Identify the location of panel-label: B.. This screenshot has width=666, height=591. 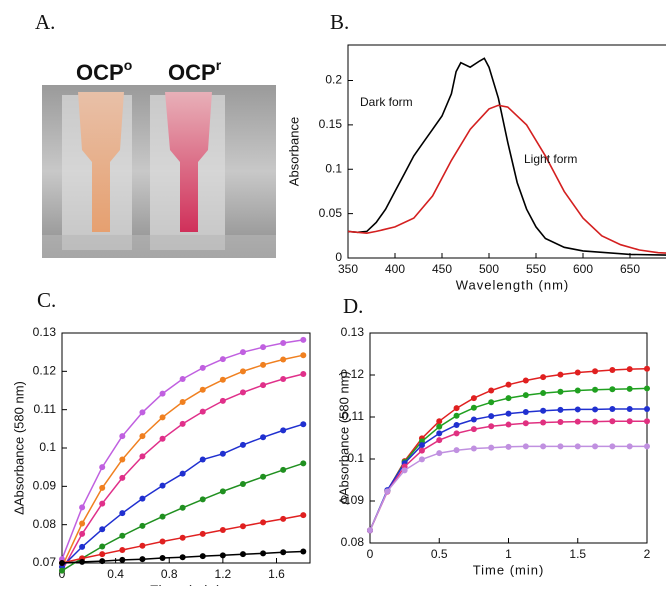
(339, 22).